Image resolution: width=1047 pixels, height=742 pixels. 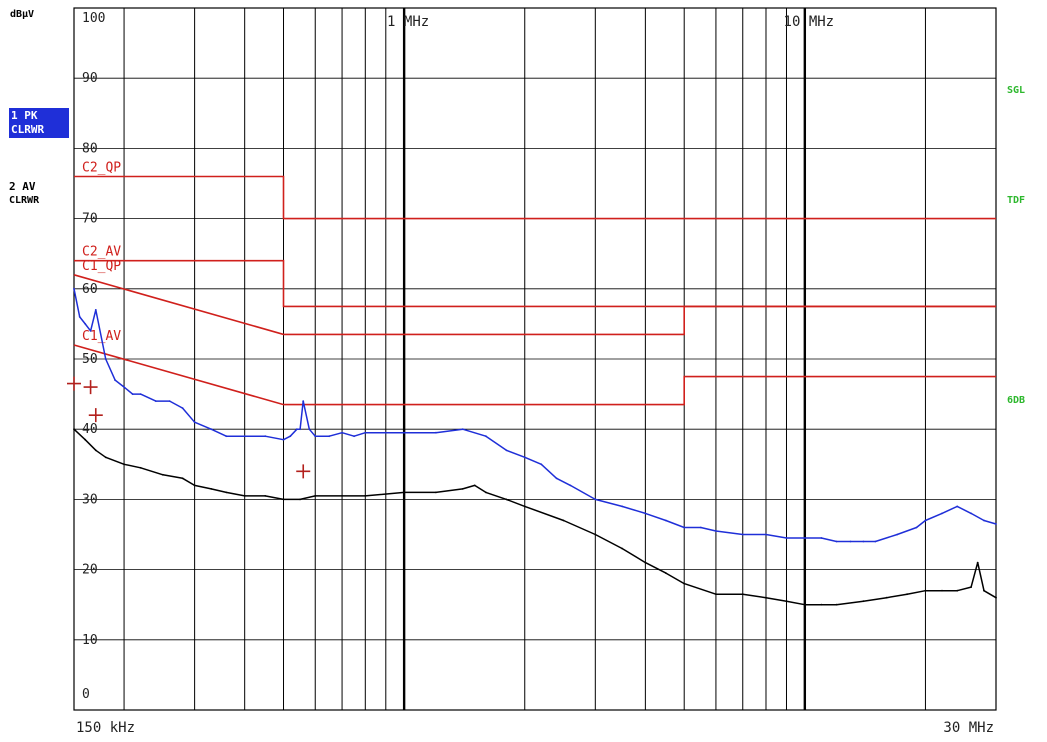 I want to click on limit-label-c2-av: C2_AV, so click(x=101, y=252).